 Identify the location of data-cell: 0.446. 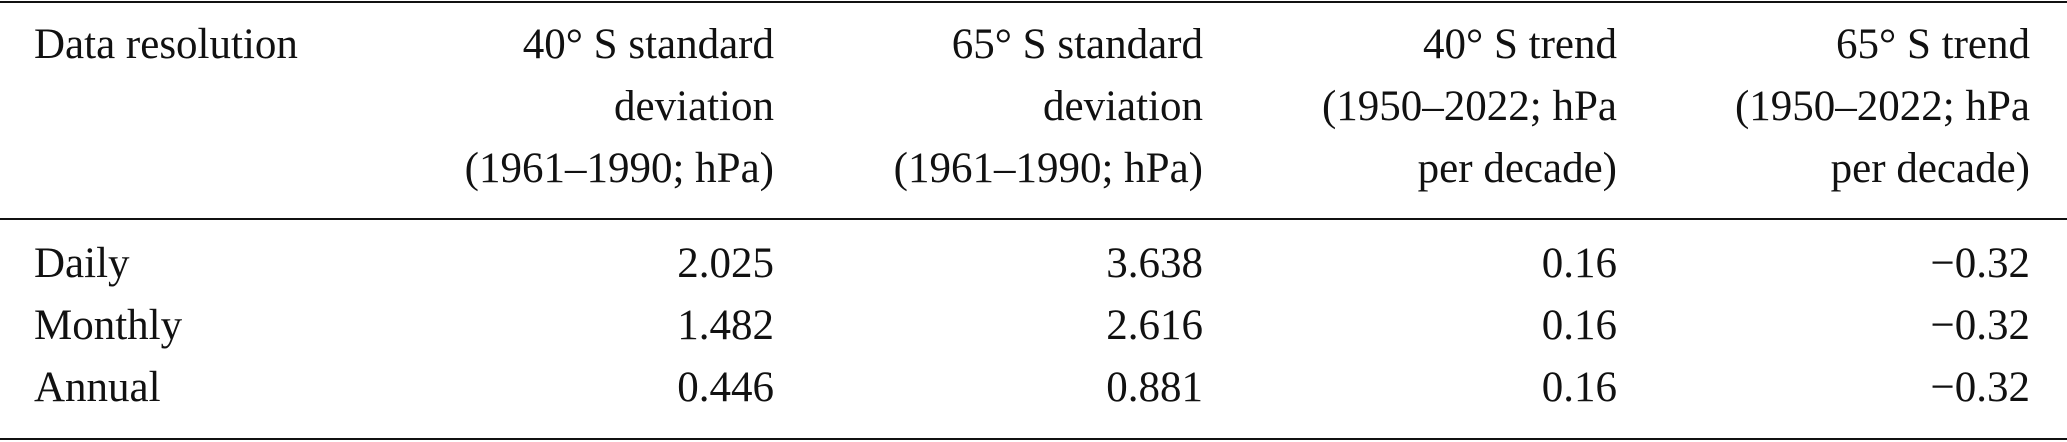
(725, 387).